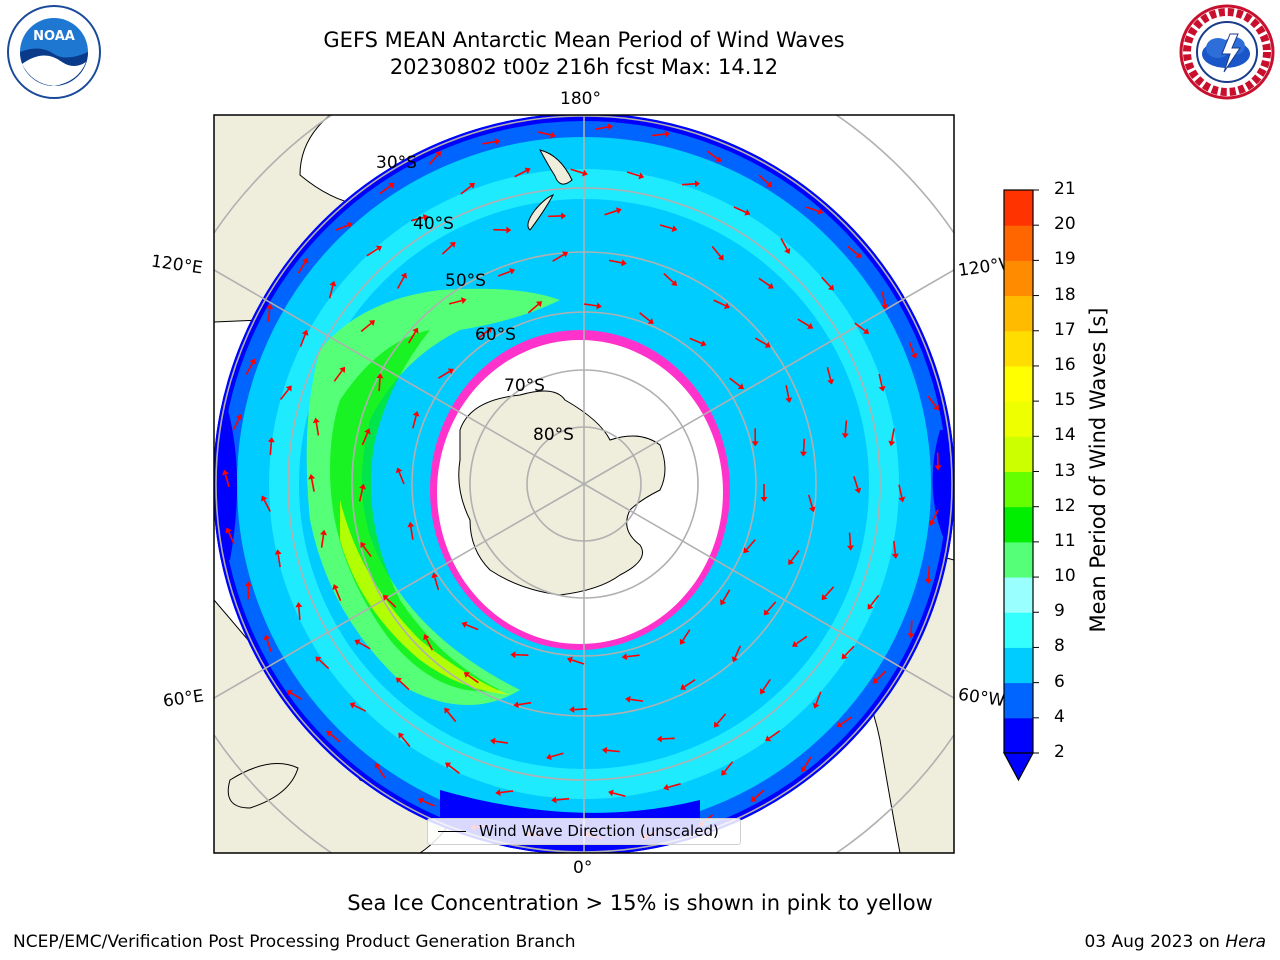 The width and height of the screenshot is (1280, 960). I want to click on colorbar-tick-label: 18, so click(1065, 295).